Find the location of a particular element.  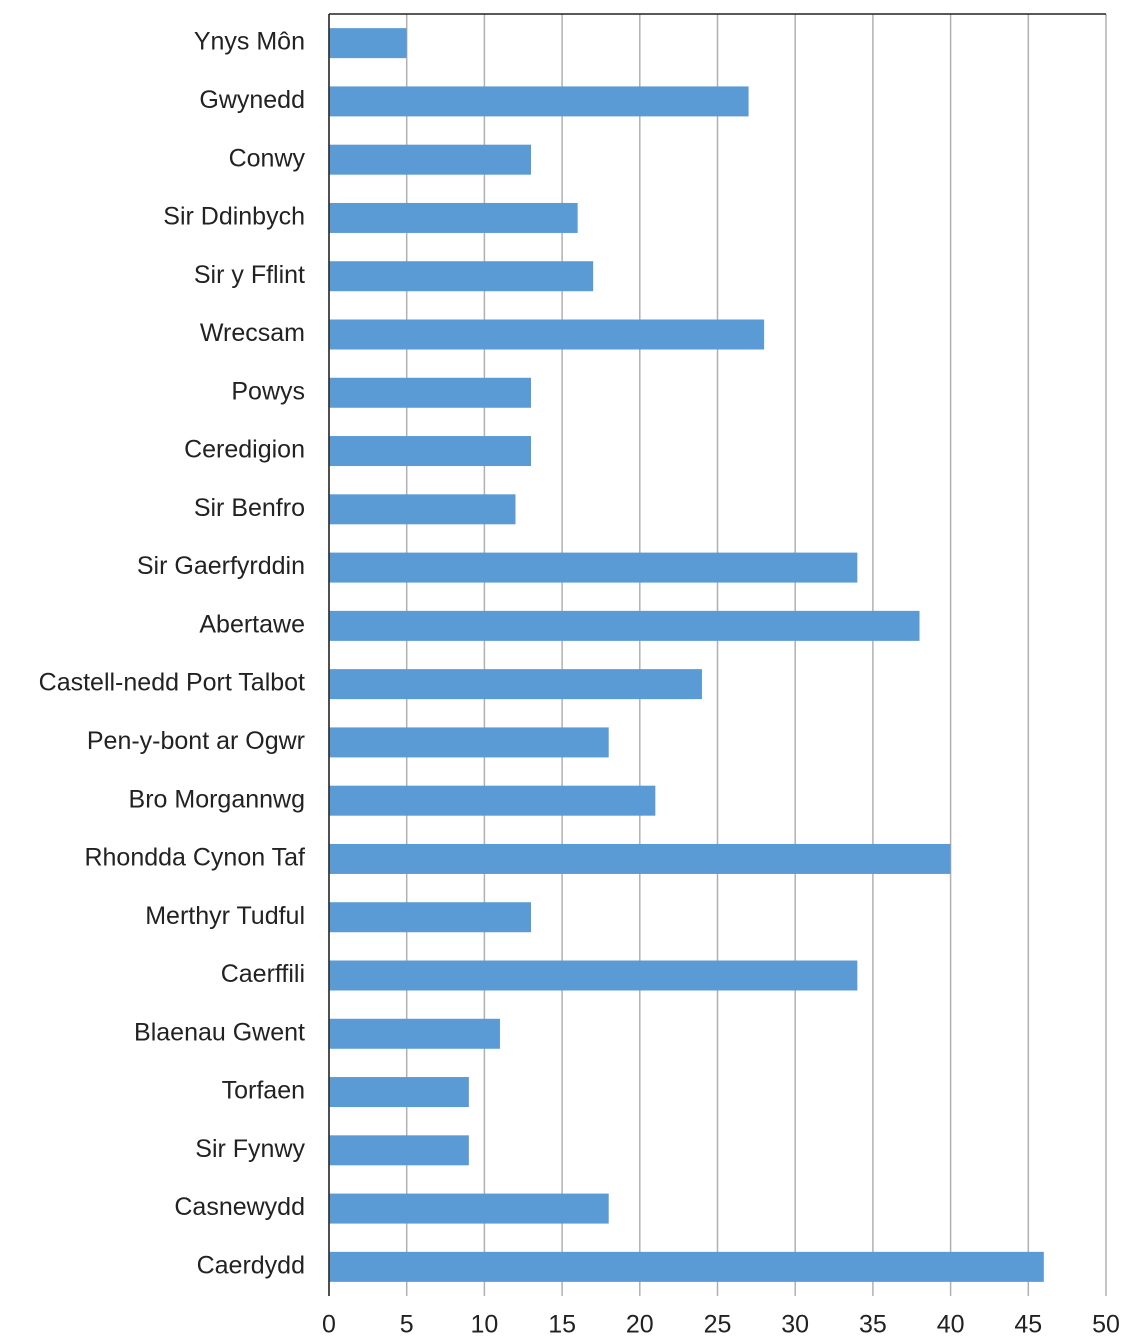

y-tick-label: Sir Fynwy is located at coordinates (250, 1149).